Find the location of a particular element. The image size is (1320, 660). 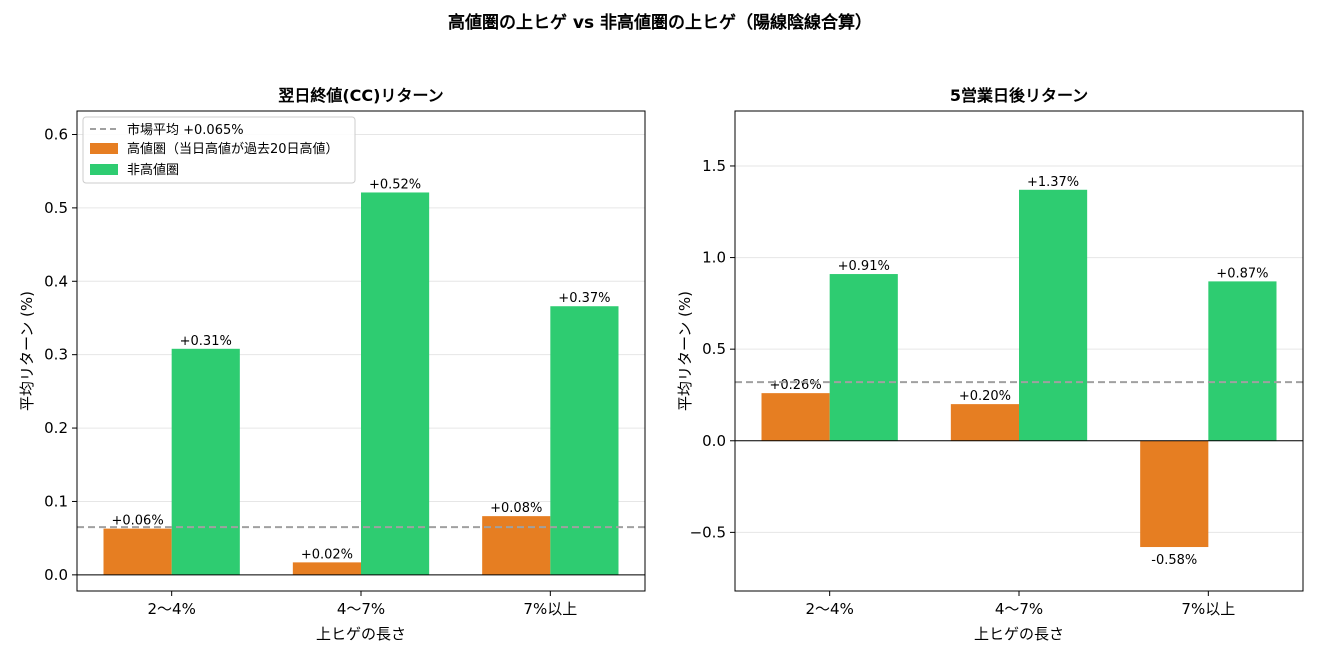

data-label: +0.20% is located at coordinates (985, 396).